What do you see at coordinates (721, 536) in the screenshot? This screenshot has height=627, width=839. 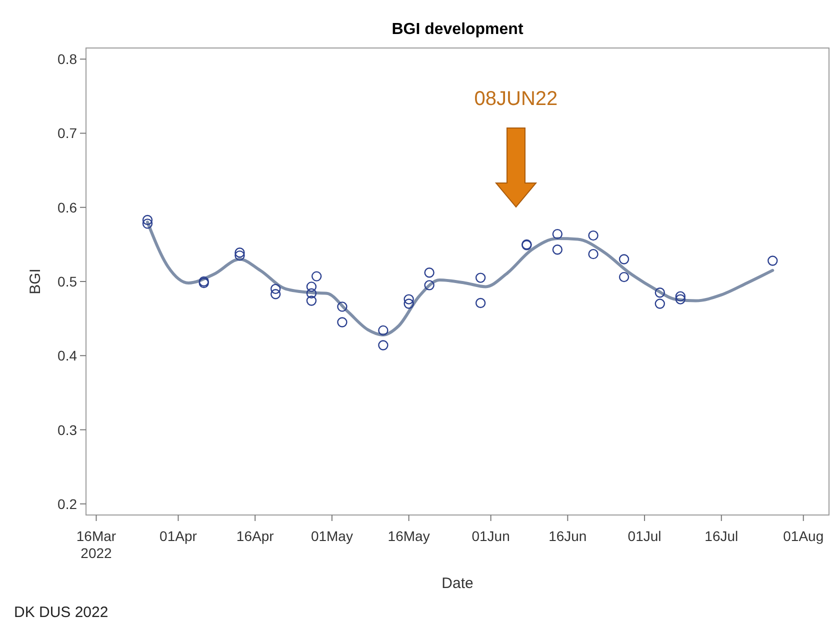 I see `x-tick-label: 16Jul` at bounding box center [721, 536].